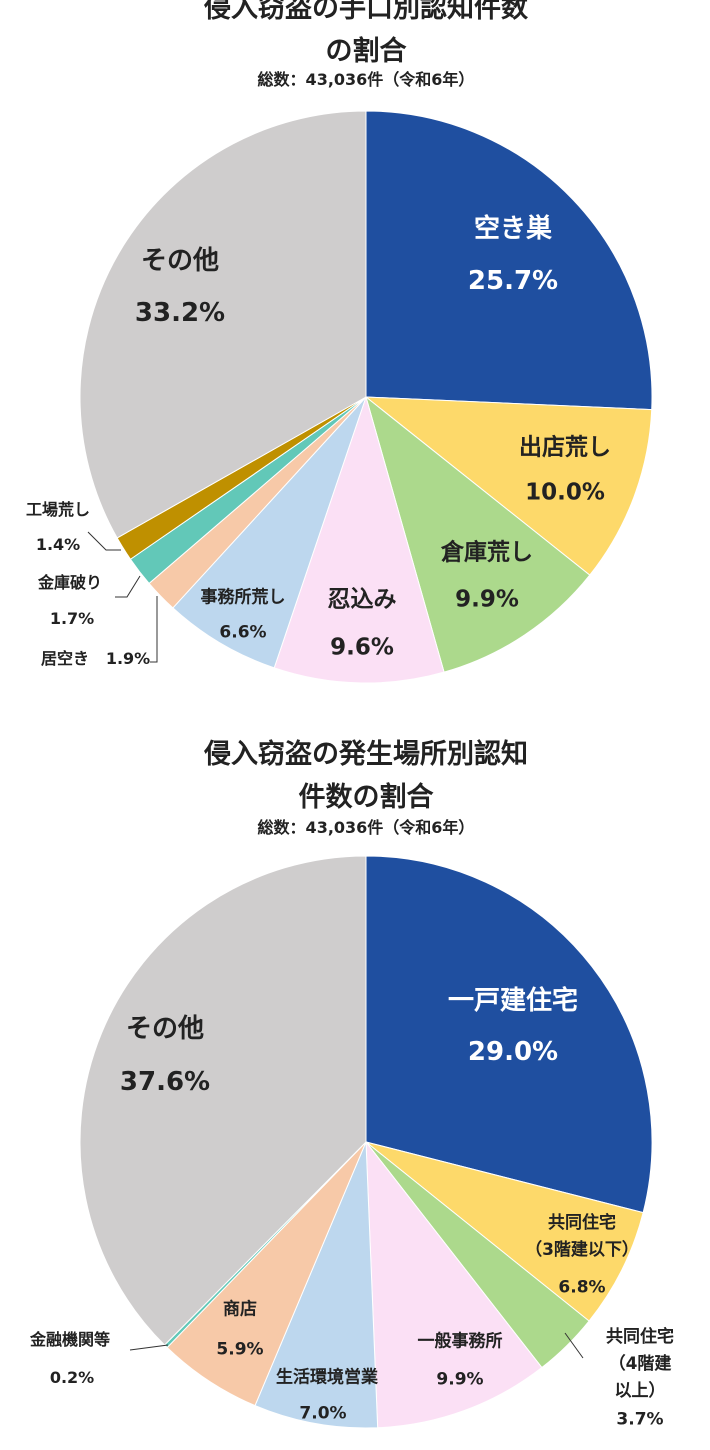 This screenshot has height=1450, width=710. I want to click on value-label: 10.0%, so click(565, 492).